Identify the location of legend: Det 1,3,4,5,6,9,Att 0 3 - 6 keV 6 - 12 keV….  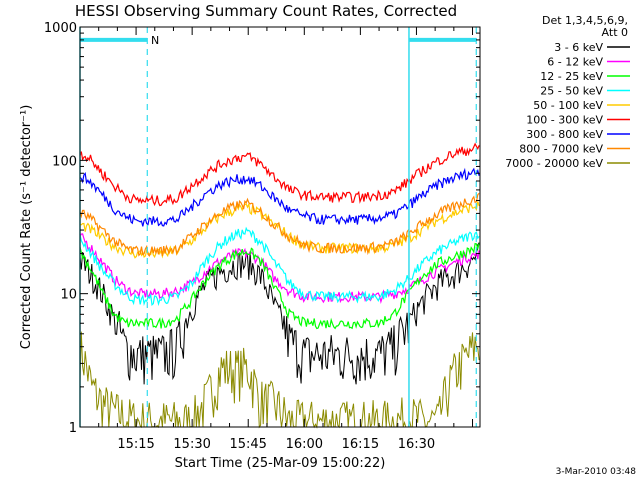
(567, 92).